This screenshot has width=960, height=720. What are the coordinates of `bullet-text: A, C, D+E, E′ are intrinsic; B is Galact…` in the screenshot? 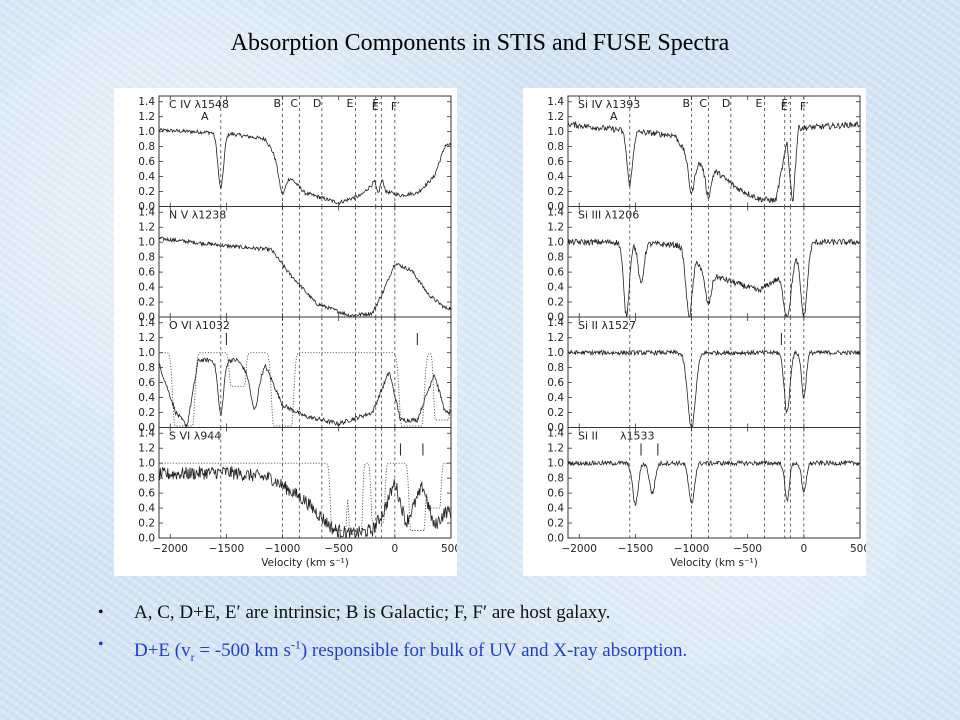 It's located at (372, 612).